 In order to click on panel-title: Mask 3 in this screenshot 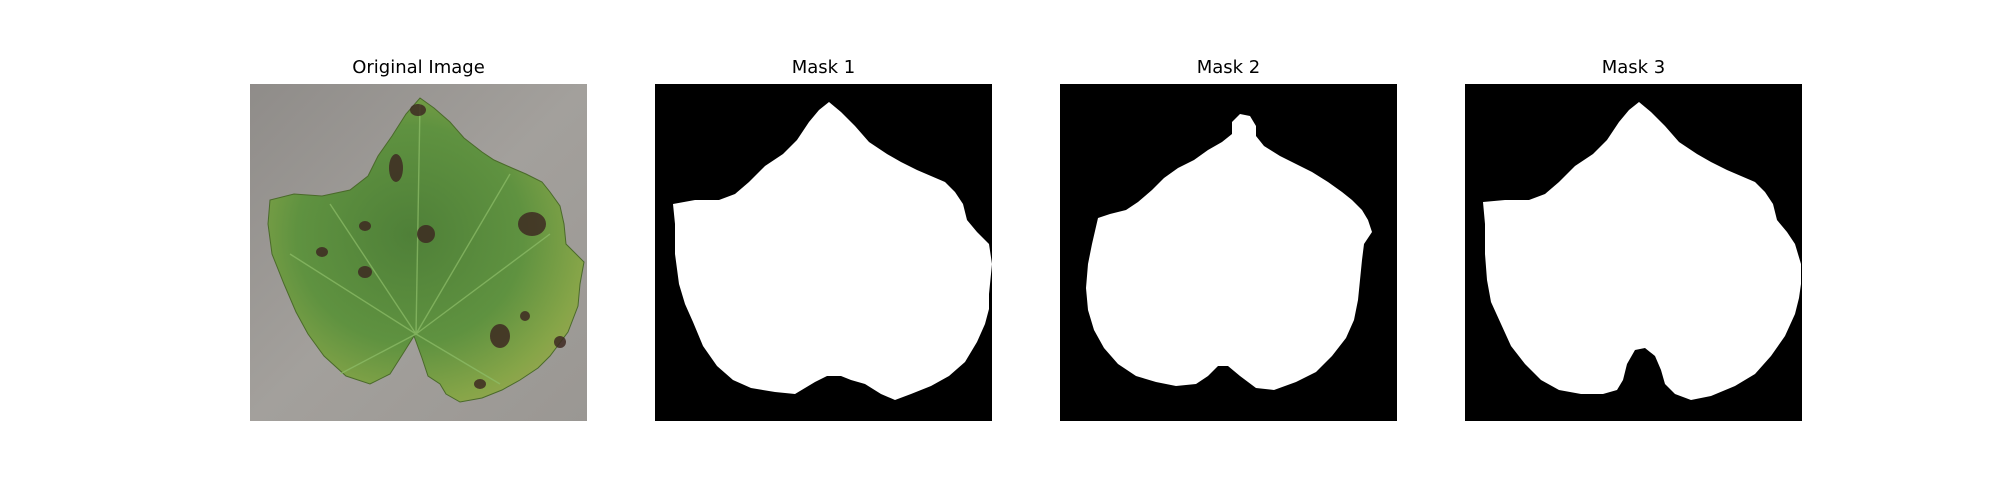, I will do `click(1633, 67)`.